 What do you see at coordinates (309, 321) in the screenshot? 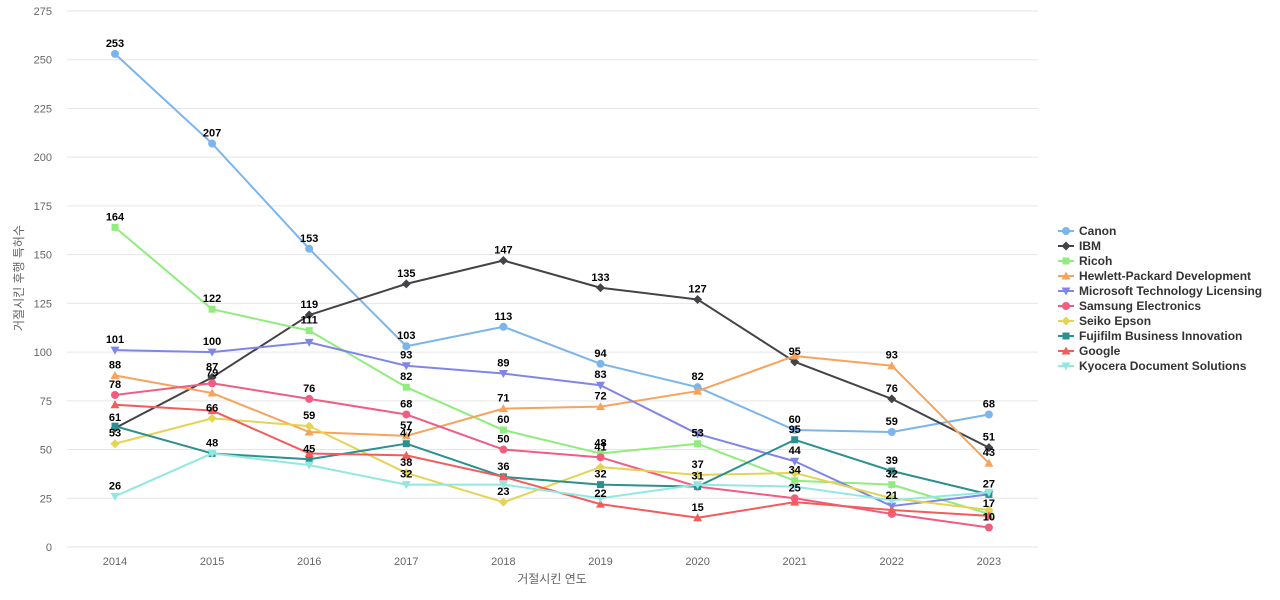
I see `data-label-ricoh: 111` at bounding box center [309, 321].